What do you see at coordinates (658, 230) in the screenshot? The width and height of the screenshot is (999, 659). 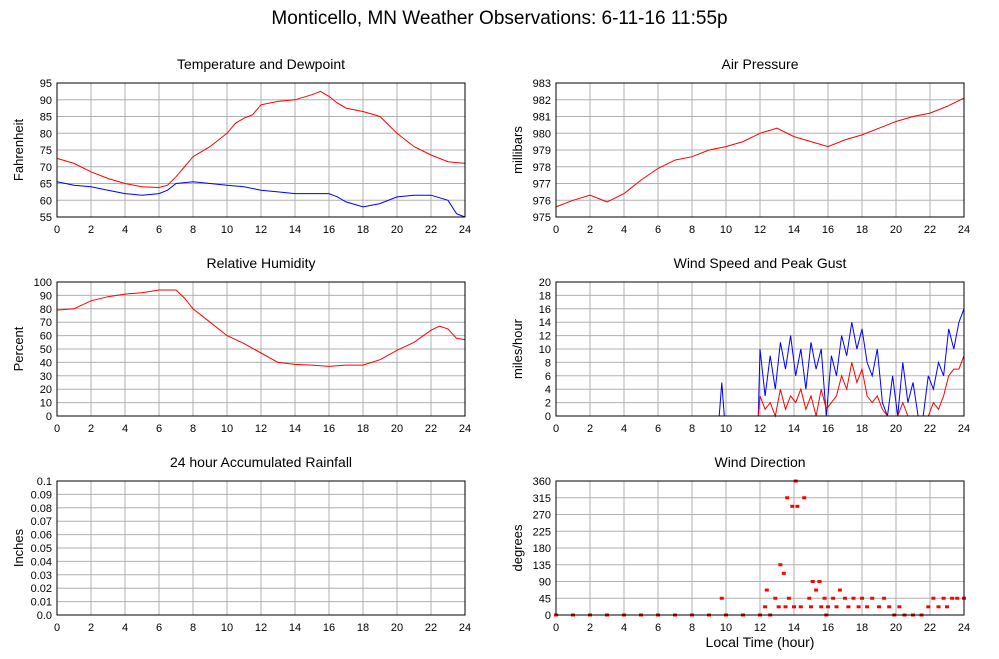 I see `pressure-xtick-label: 6` at bounding box center [658, 230].